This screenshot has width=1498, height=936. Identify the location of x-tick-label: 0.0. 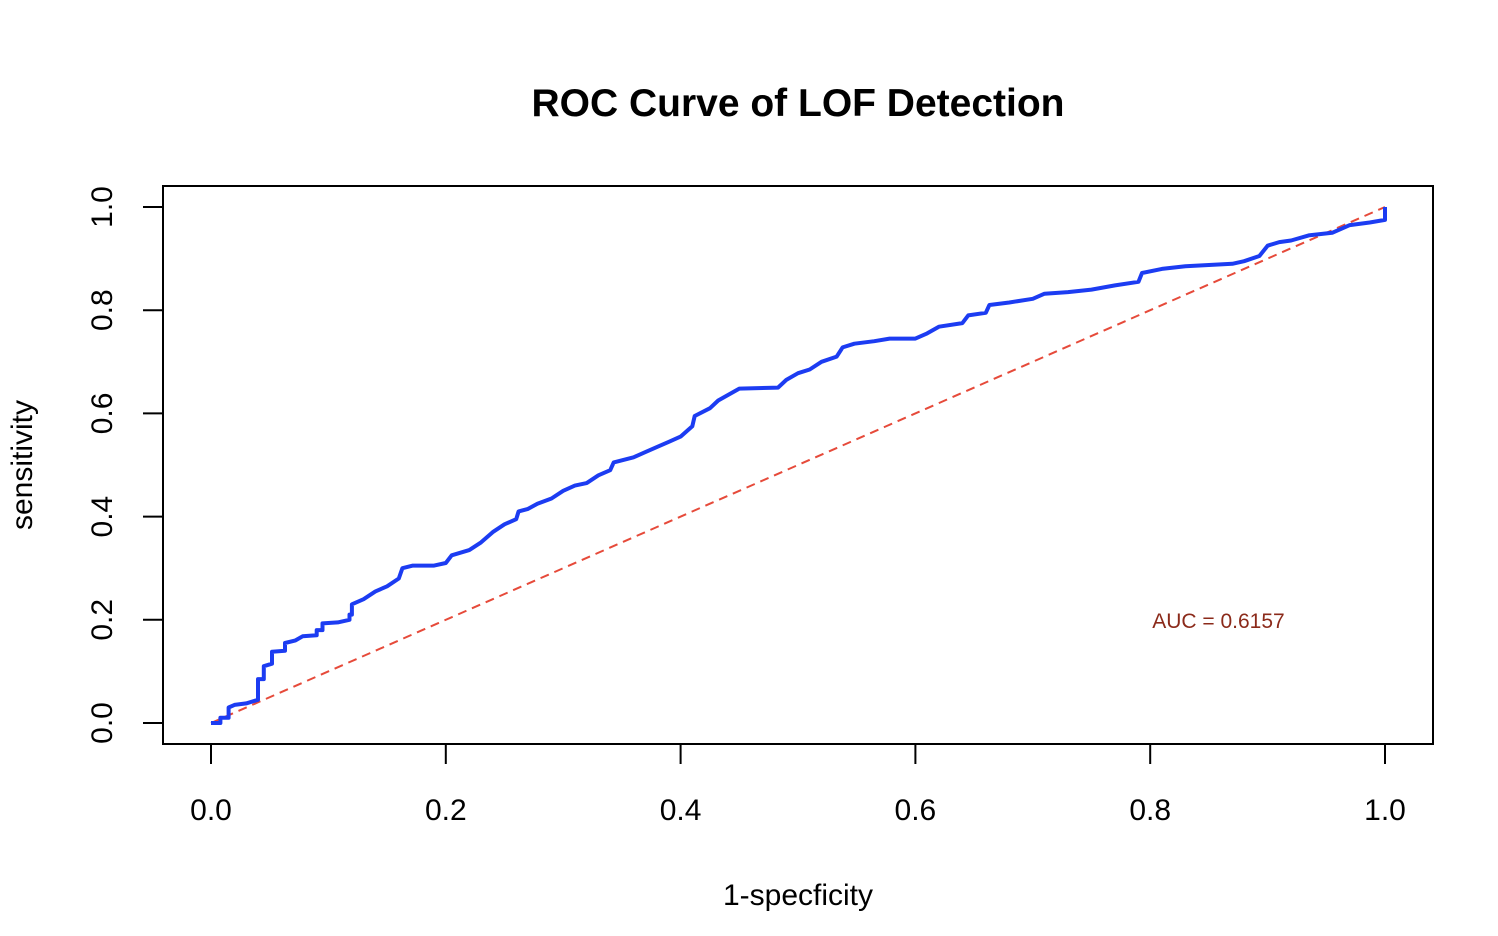
(211, 810).